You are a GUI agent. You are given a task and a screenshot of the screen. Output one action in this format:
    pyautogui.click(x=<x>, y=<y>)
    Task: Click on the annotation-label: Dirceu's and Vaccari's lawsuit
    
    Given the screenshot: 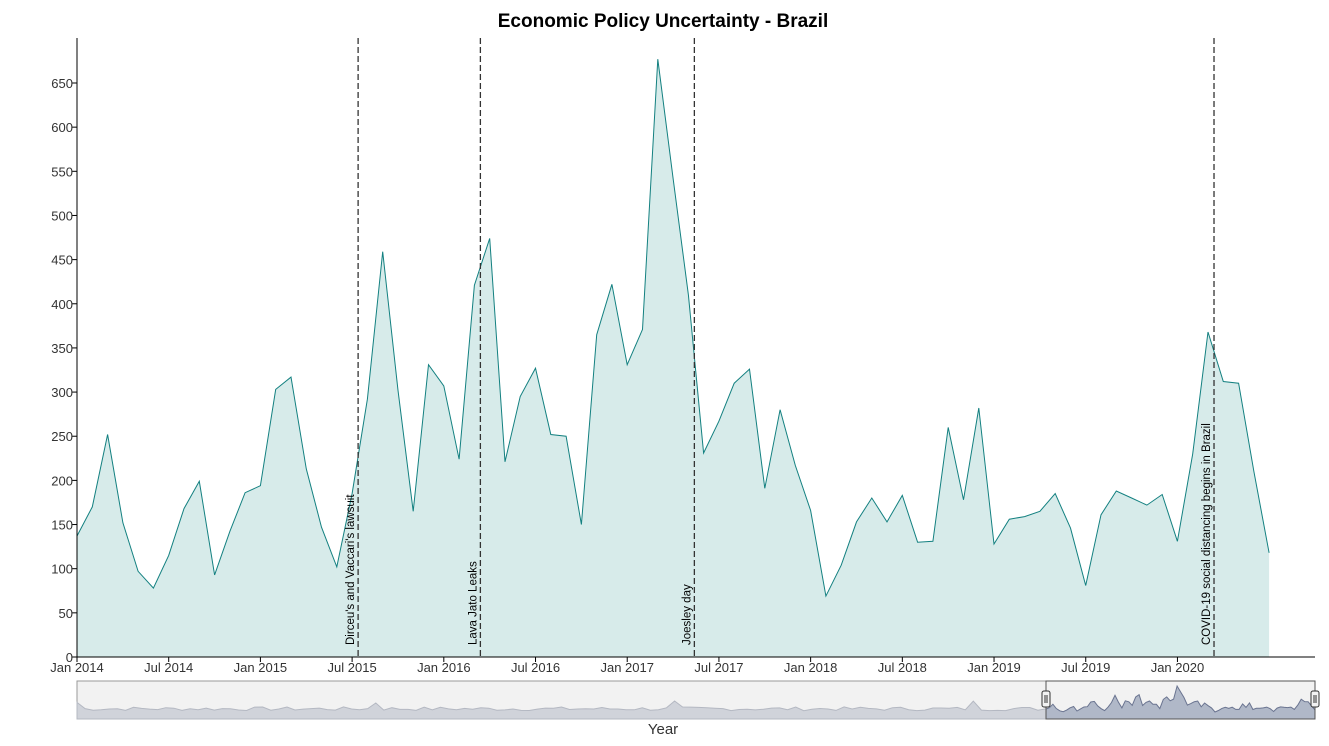 What is the action you would take?
    pyautogui.click(x=351, y=569)
    